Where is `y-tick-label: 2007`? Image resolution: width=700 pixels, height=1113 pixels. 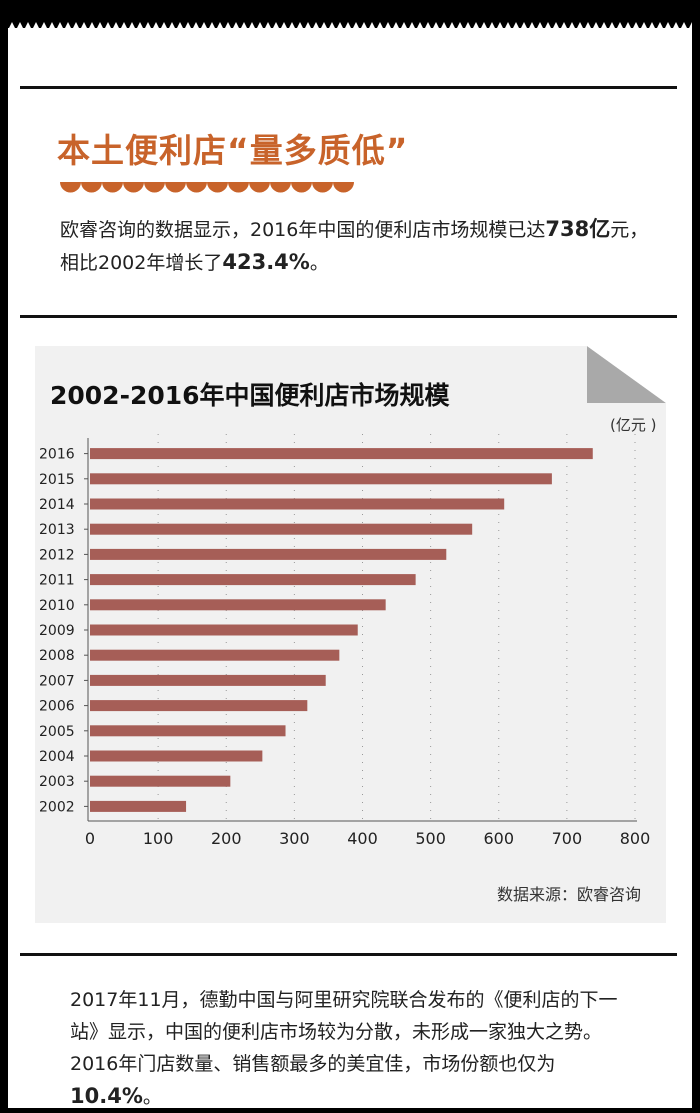
y-tick-label: 2007 is located at coordinates (57, 681).